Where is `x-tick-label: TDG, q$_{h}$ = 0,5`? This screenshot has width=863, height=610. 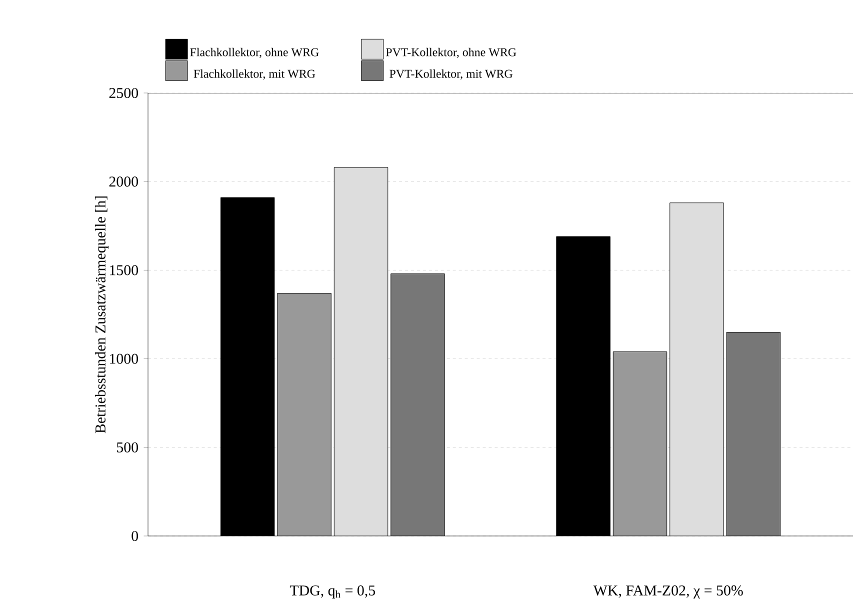
x-tick-label: TDG, q$_{h}$ = 0,5 is located at coordinates (333, 592).